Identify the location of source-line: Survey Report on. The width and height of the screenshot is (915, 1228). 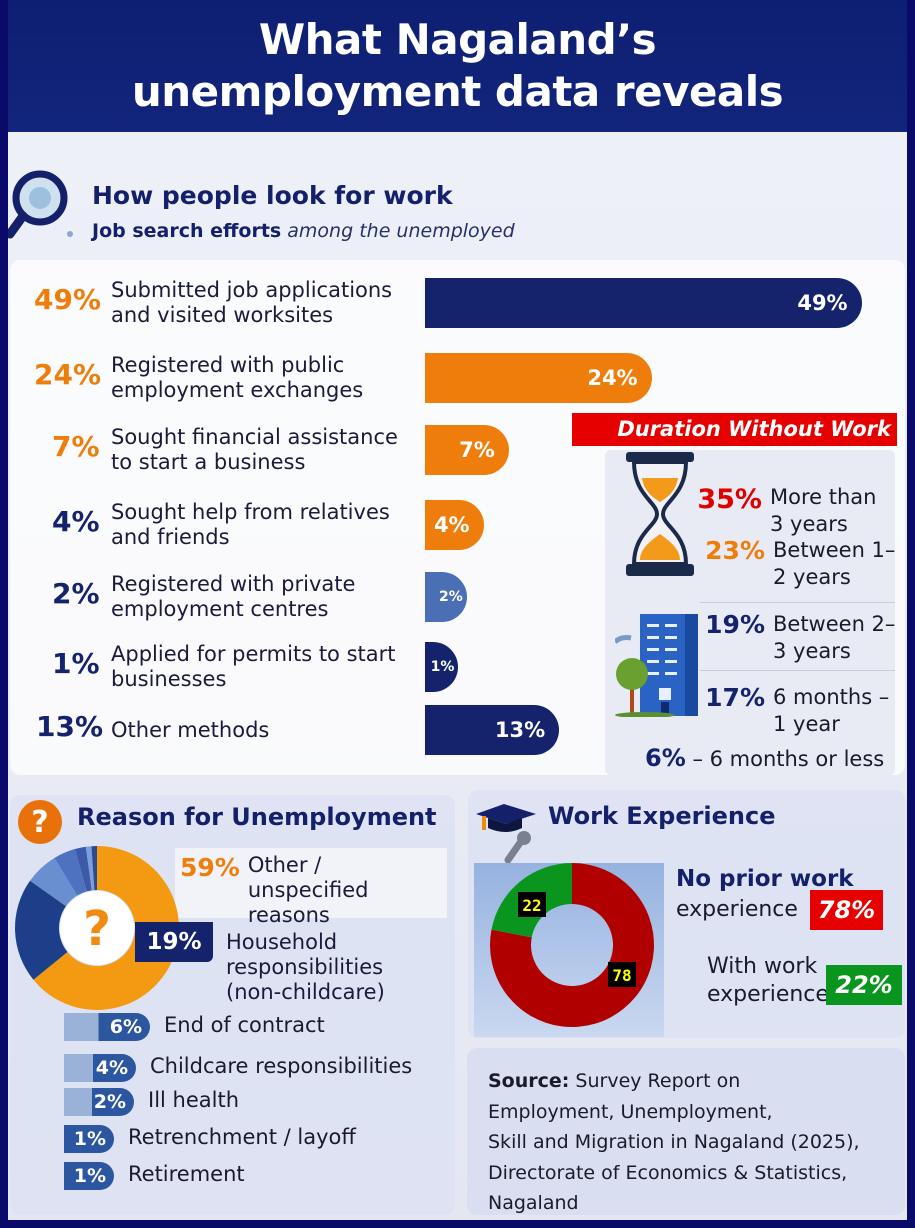
(655, 1081).